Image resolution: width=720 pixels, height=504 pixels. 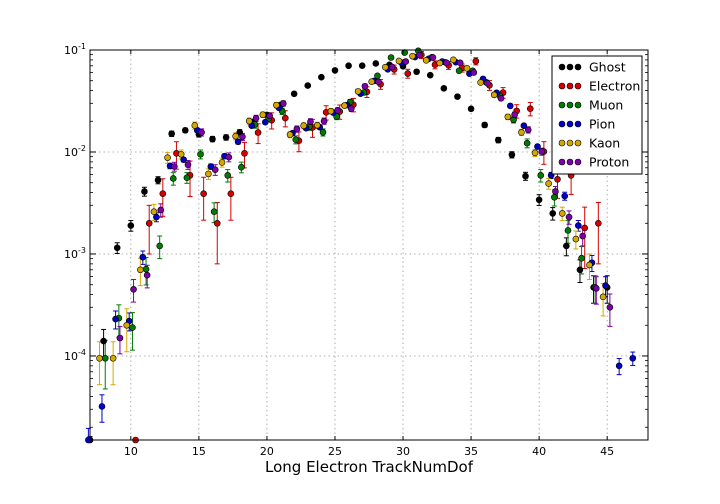 What do you see at coordinates (609, 162) in the screenshot?
I see `legend-label-proton: Proton` at bounding box center [609, 162].